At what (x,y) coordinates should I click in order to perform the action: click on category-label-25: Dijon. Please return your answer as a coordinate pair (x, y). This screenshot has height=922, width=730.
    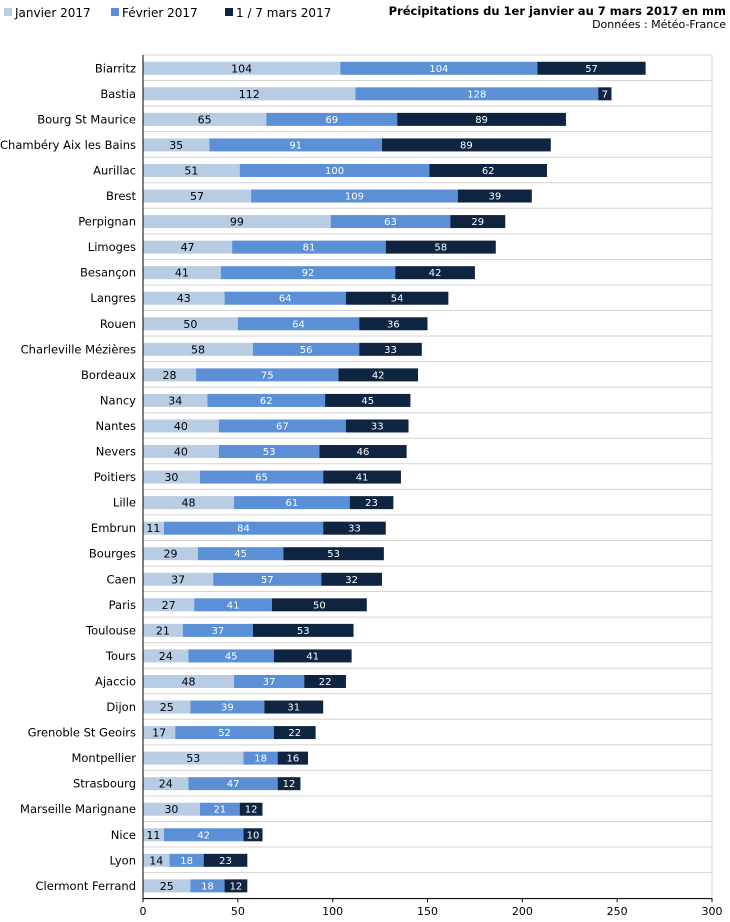
    Looking at the image, I should click on (121, 707).